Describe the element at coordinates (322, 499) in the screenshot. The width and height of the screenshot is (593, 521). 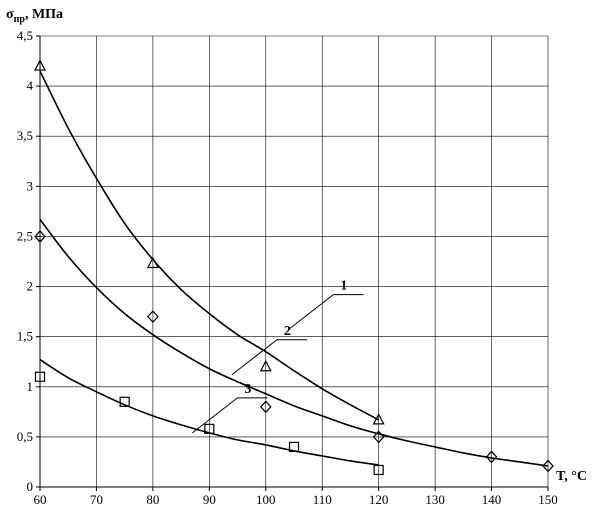
I see `x-tick-label: 110` at that location.